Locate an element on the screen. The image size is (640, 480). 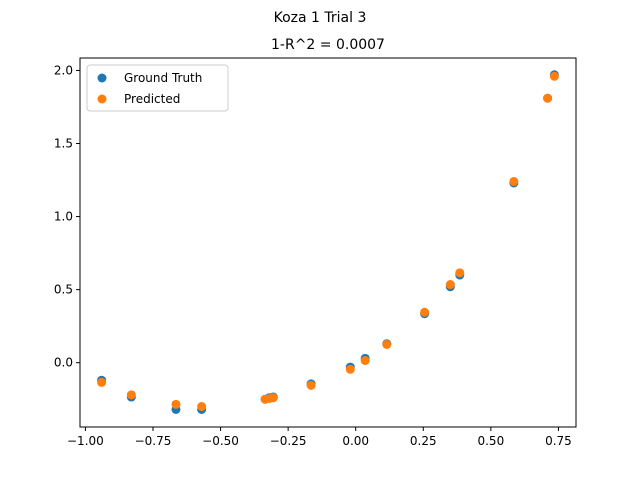
x-tick-label: 0.25 is located at coordinates (423, 441).